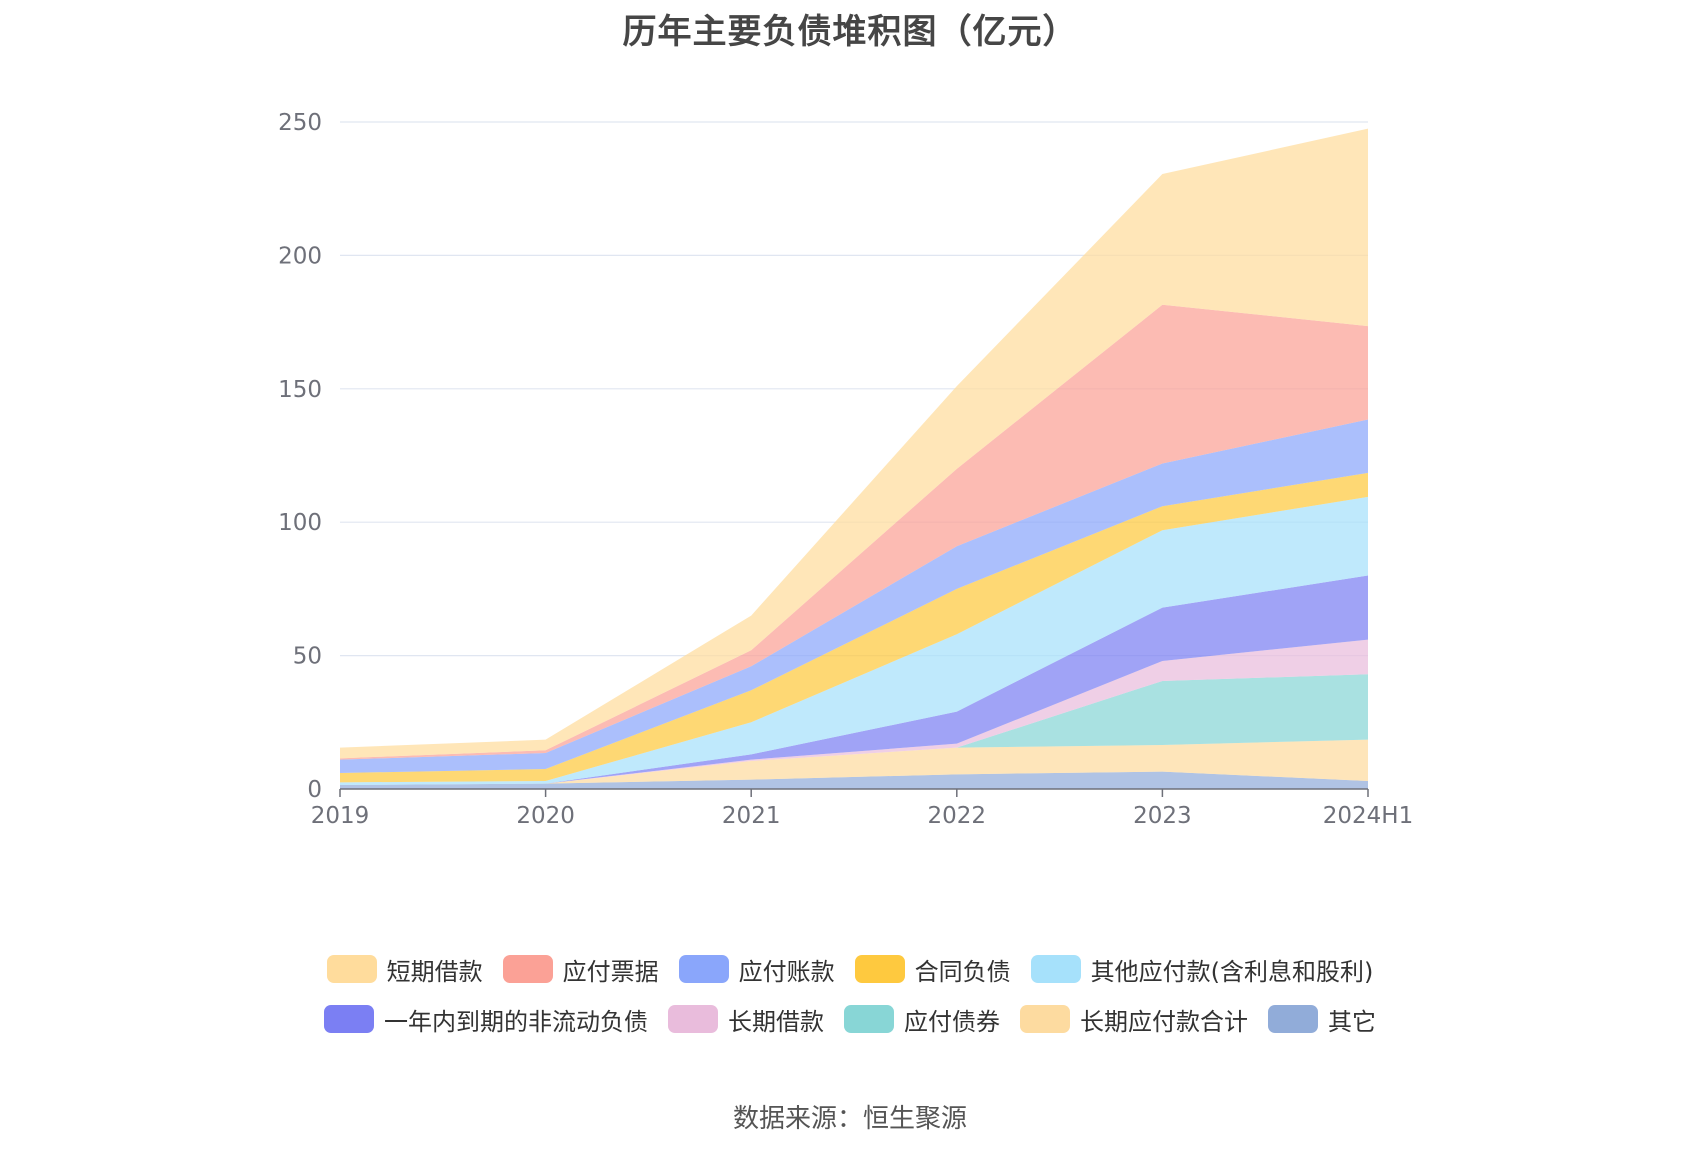 This screenshot has width=1700, height=1150. Describe the element at coordinates (1164, 1021) in the screenshot. I see `legend-label: 长期应付款合计` at that location.